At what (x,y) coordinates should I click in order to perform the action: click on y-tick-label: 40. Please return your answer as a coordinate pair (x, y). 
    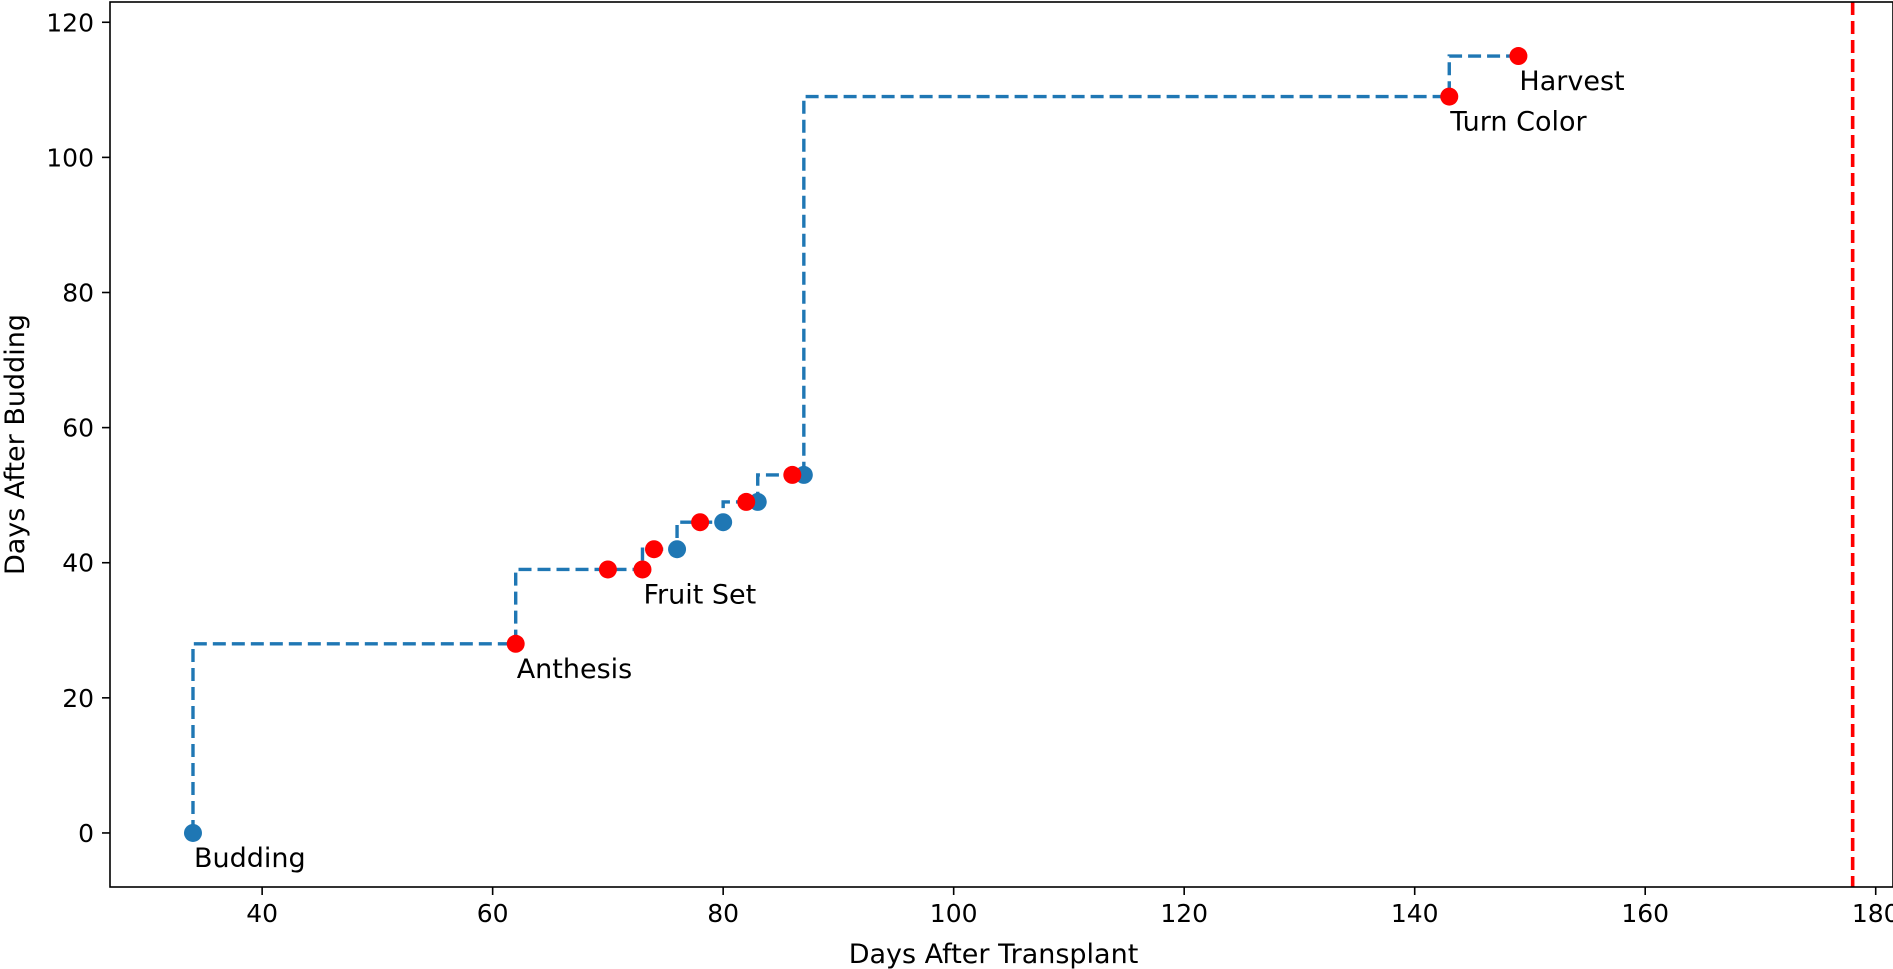
    Looking at the image, I should click on (78, 563).